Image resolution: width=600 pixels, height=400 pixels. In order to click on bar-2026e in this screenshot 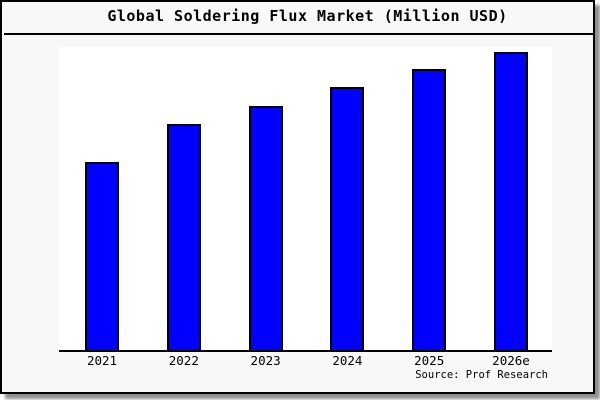, I will do `click(511, 201)`.